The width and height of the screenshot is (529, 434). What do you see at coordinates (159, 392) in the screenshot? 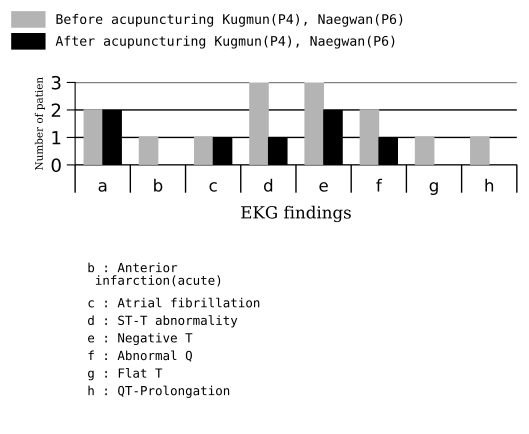
I see `text: h : QT-Prolongation` at bounding box center [159, 392].